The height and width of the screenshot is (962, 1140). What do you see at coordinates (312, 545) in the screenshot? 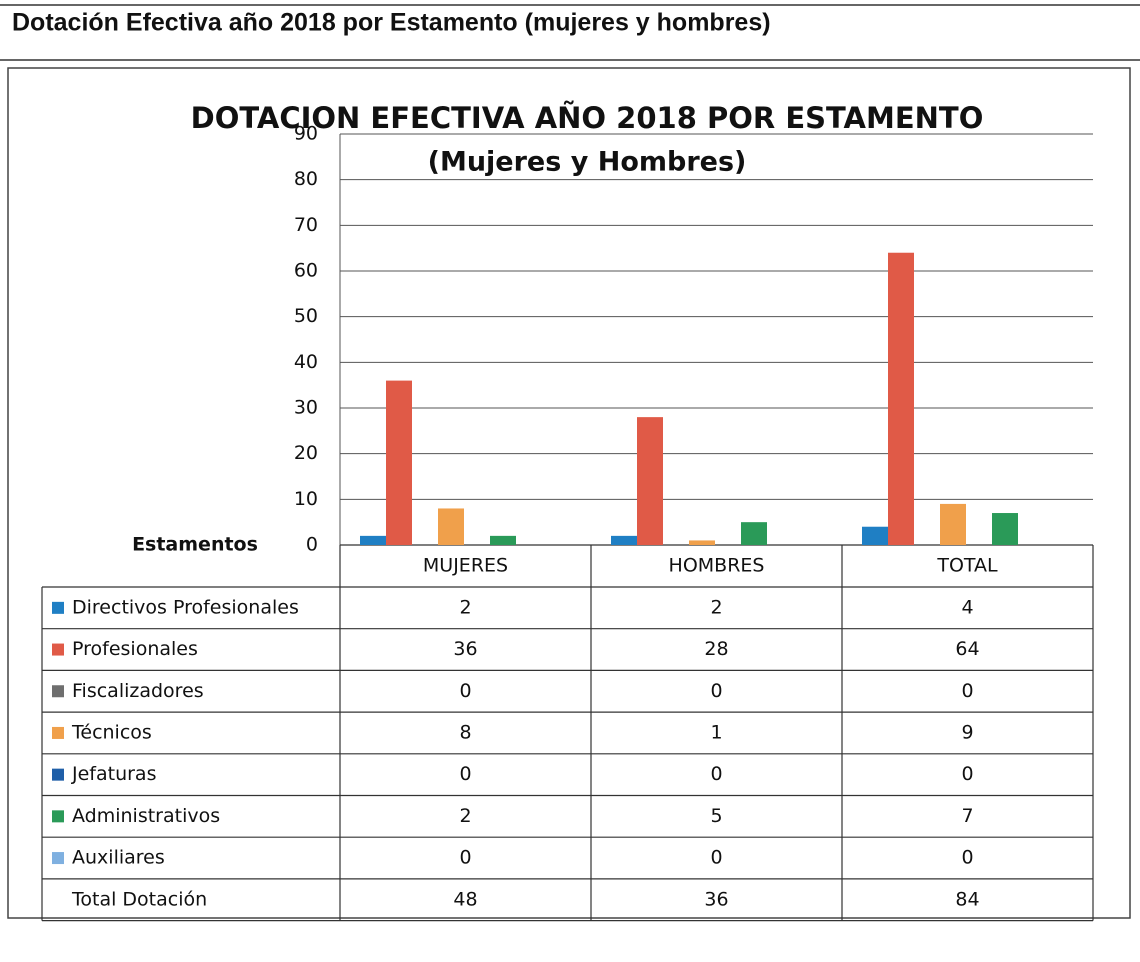
I see `y-tick-label: 0` at bounding box center [312, 545].